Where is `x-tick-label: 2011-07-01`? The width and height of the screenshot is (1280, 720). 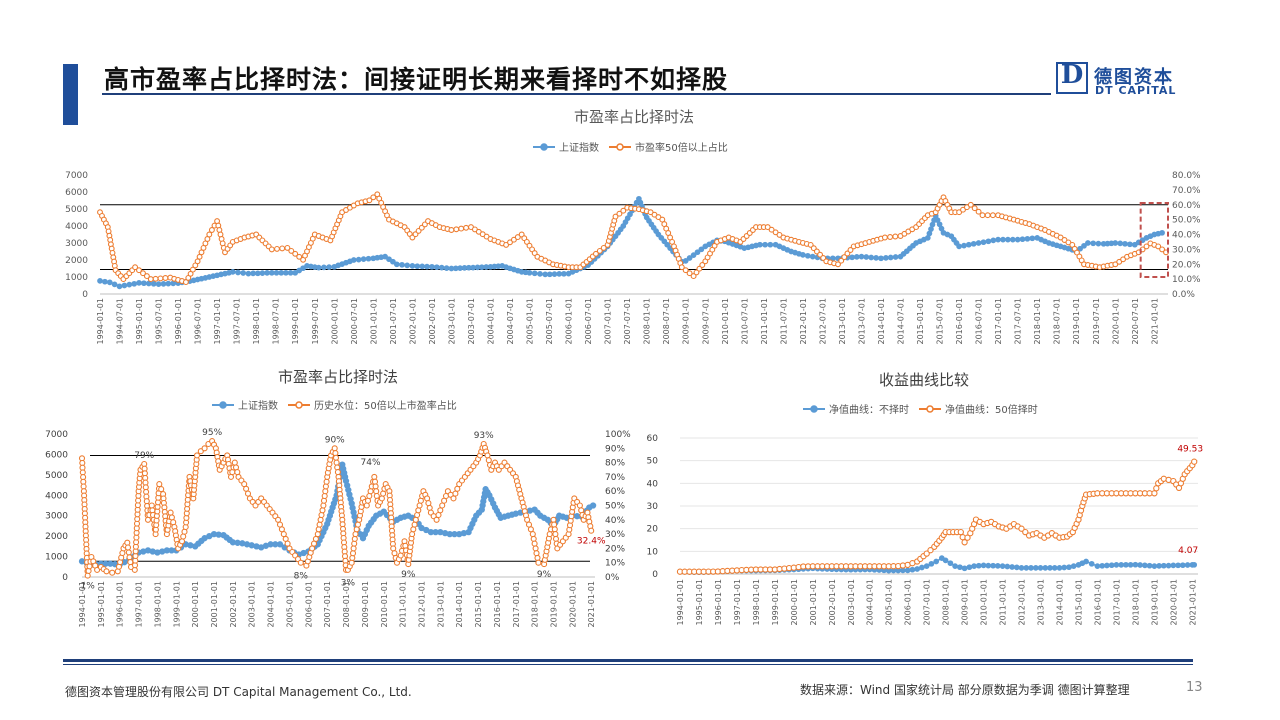 x-tick-label: 2011-07-01 is located at coordinates (783, 321).